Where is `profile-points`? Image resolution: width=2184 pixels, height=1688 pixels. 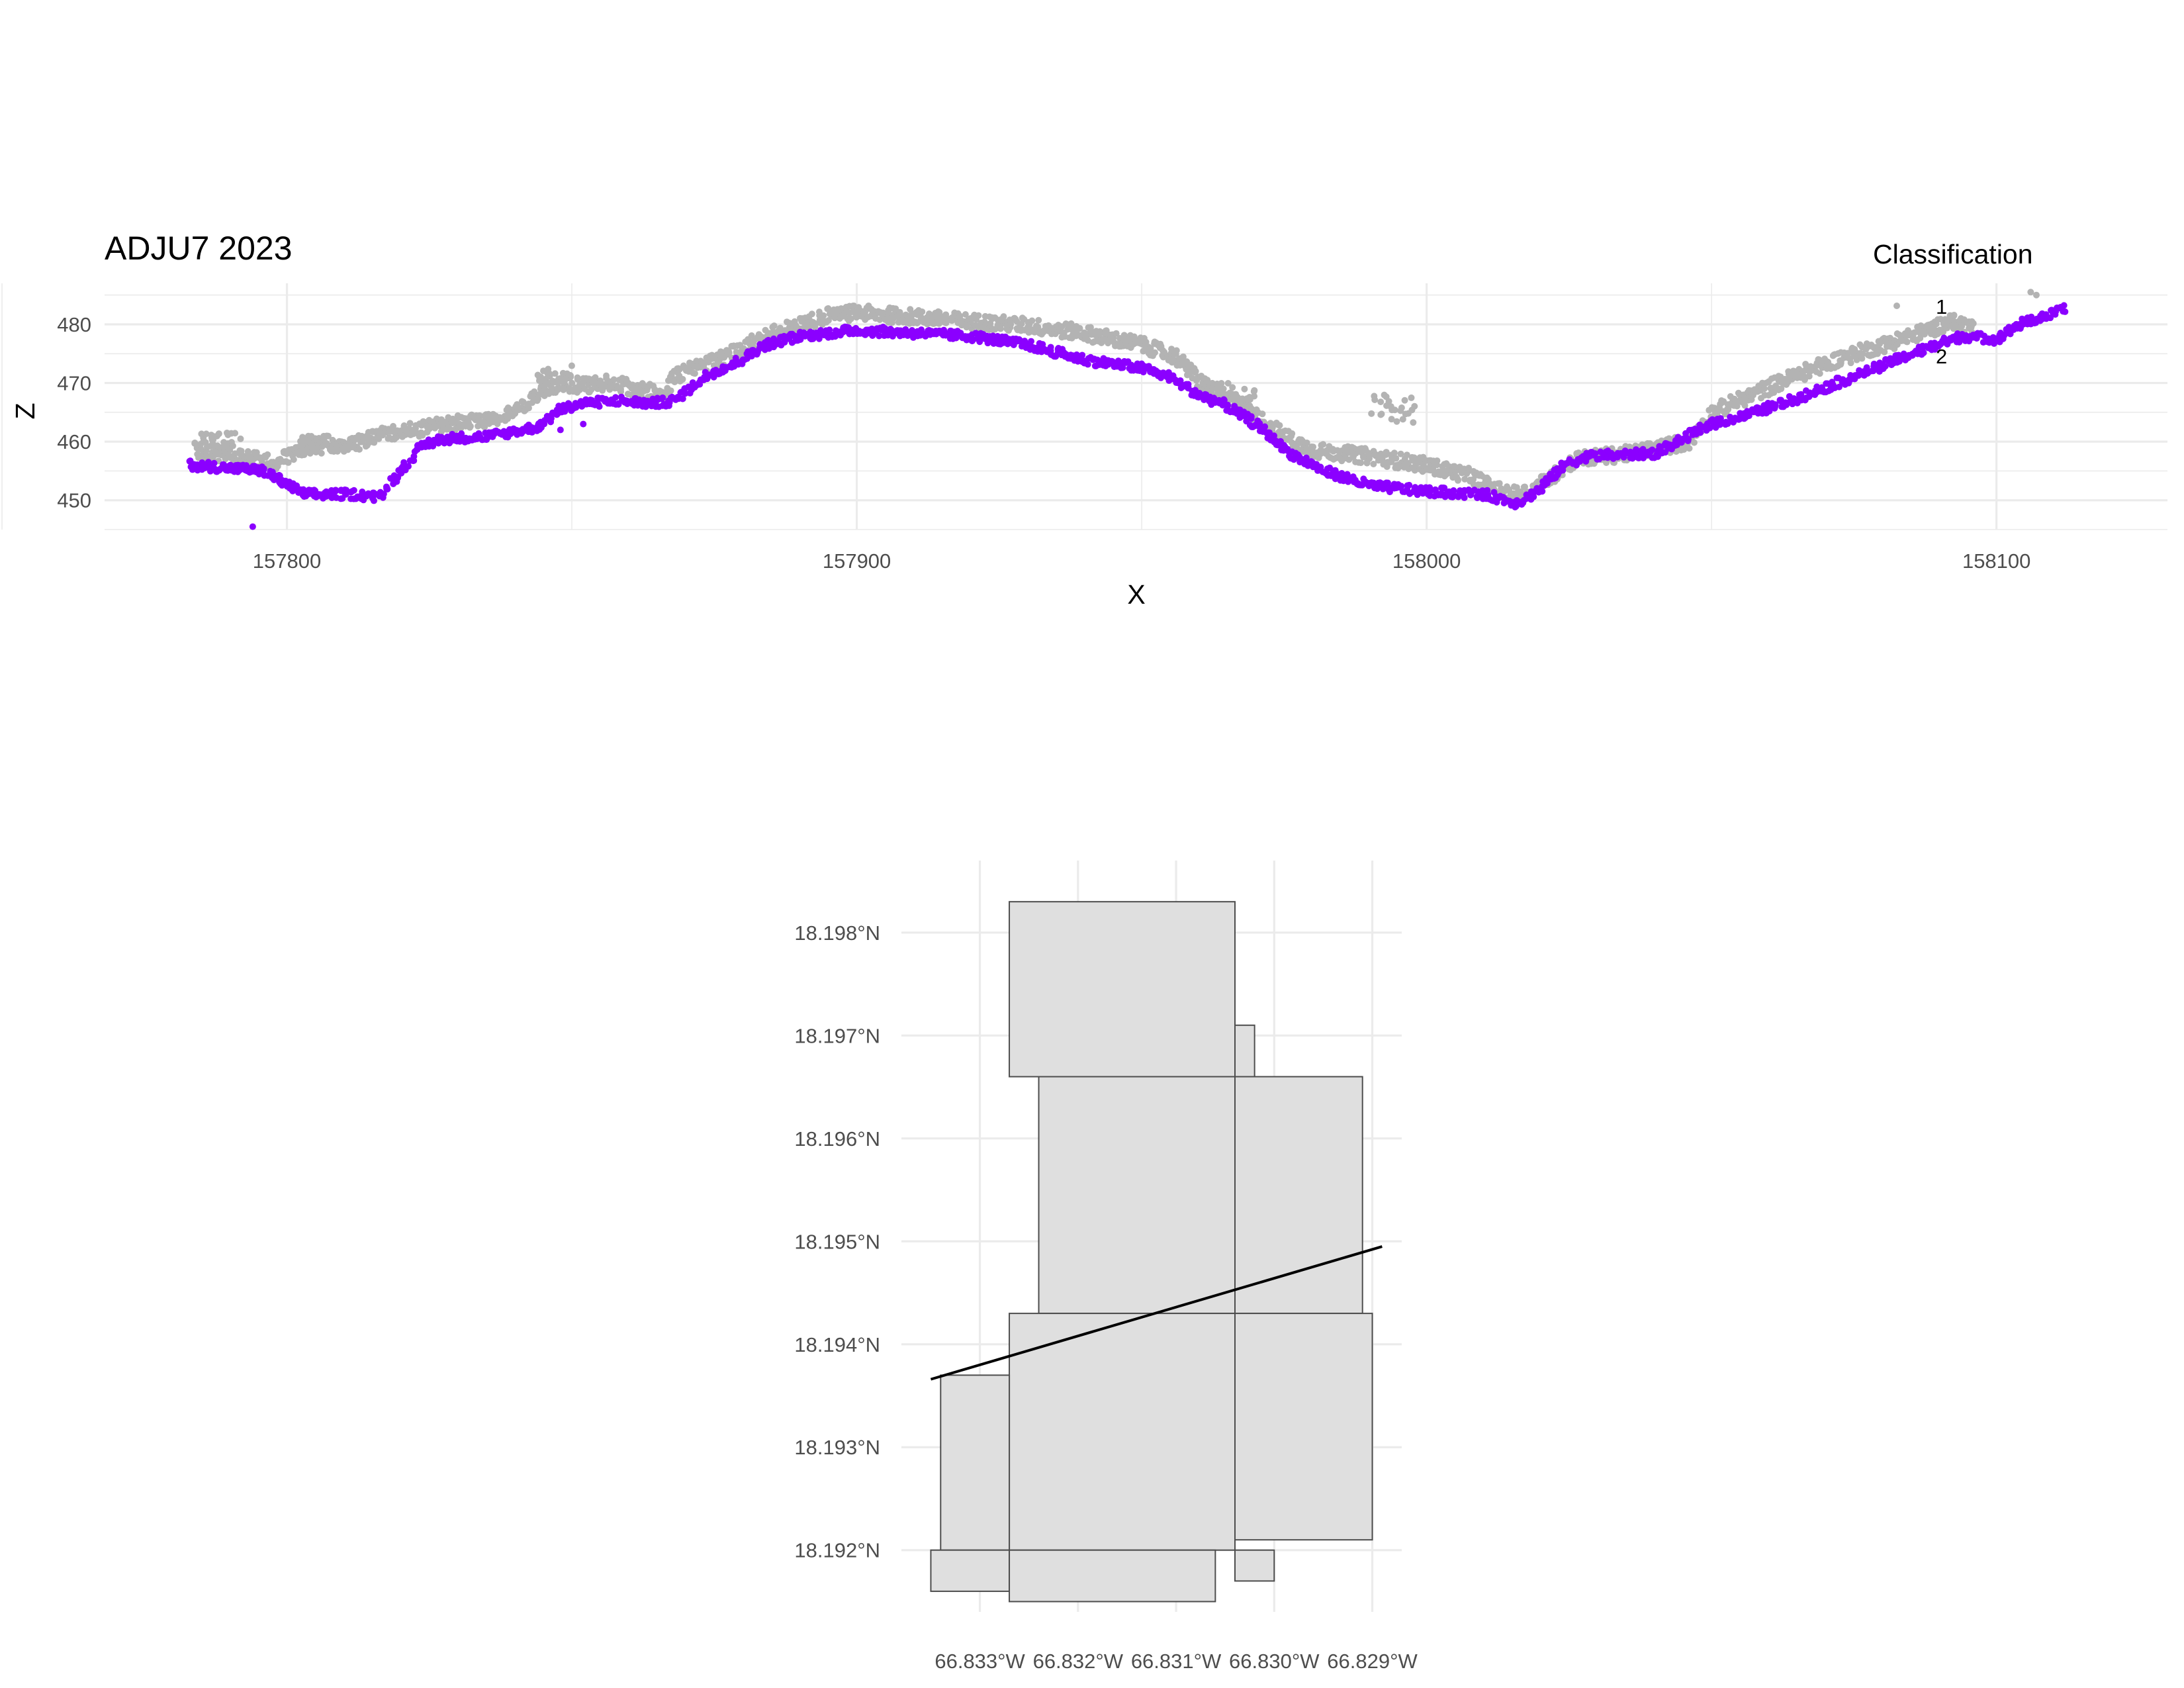 profile-points is located at coordinates (1127, 409).